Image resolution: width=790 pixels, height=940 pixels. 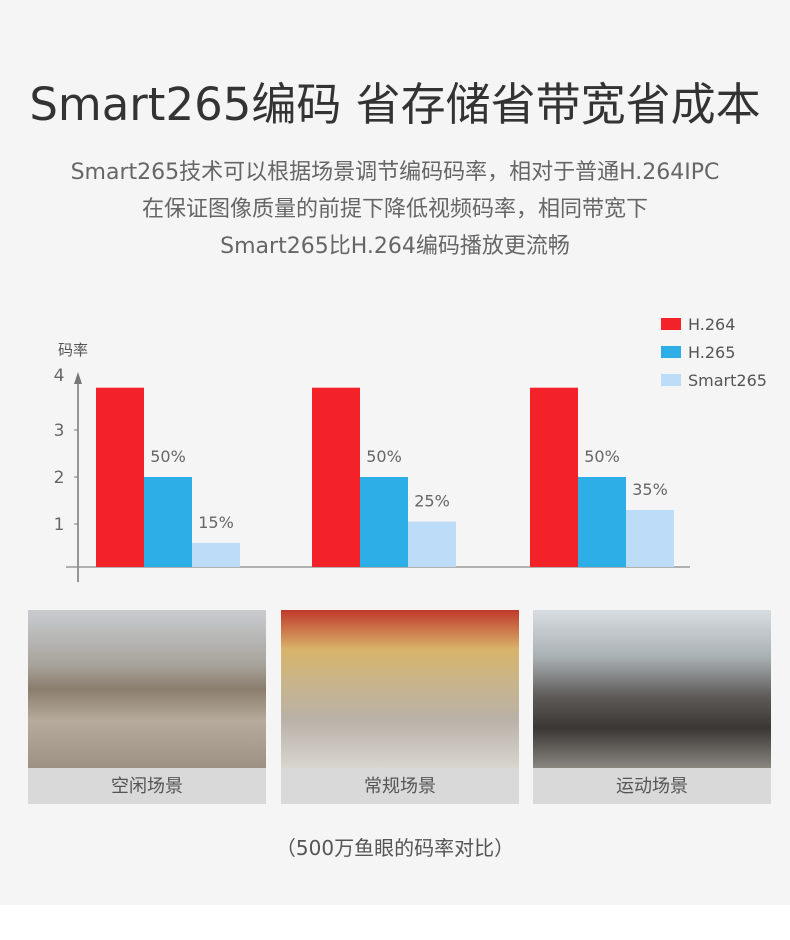 I want to click on legend-label: H.265, so click(x=711, y=352).